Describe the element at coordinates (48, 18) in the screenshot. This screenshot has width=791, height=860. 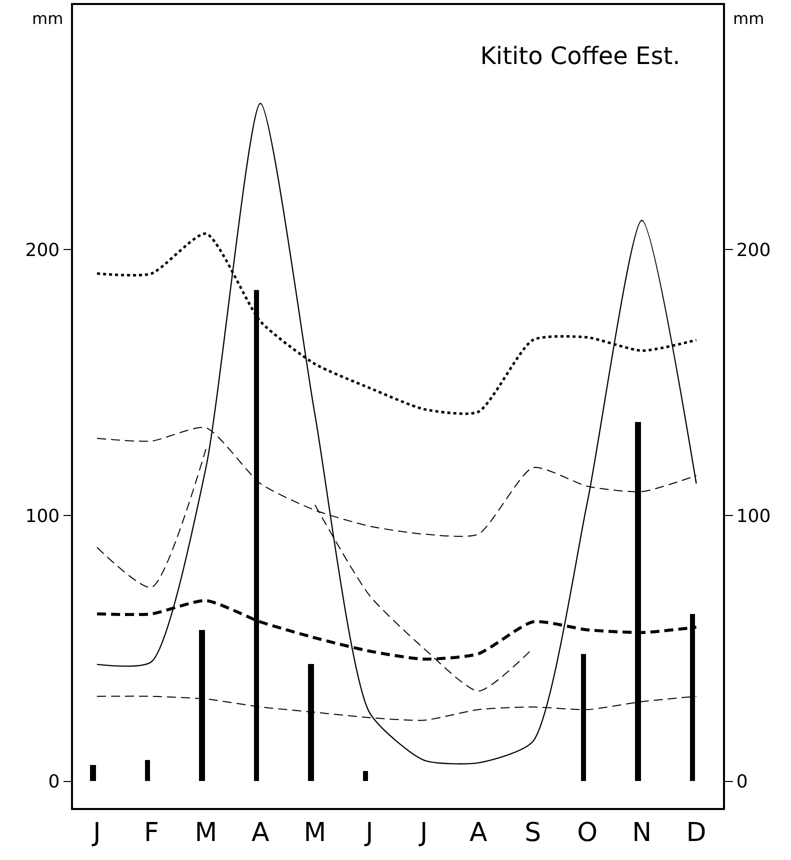
I see `y-axis-title: mm` at that location.